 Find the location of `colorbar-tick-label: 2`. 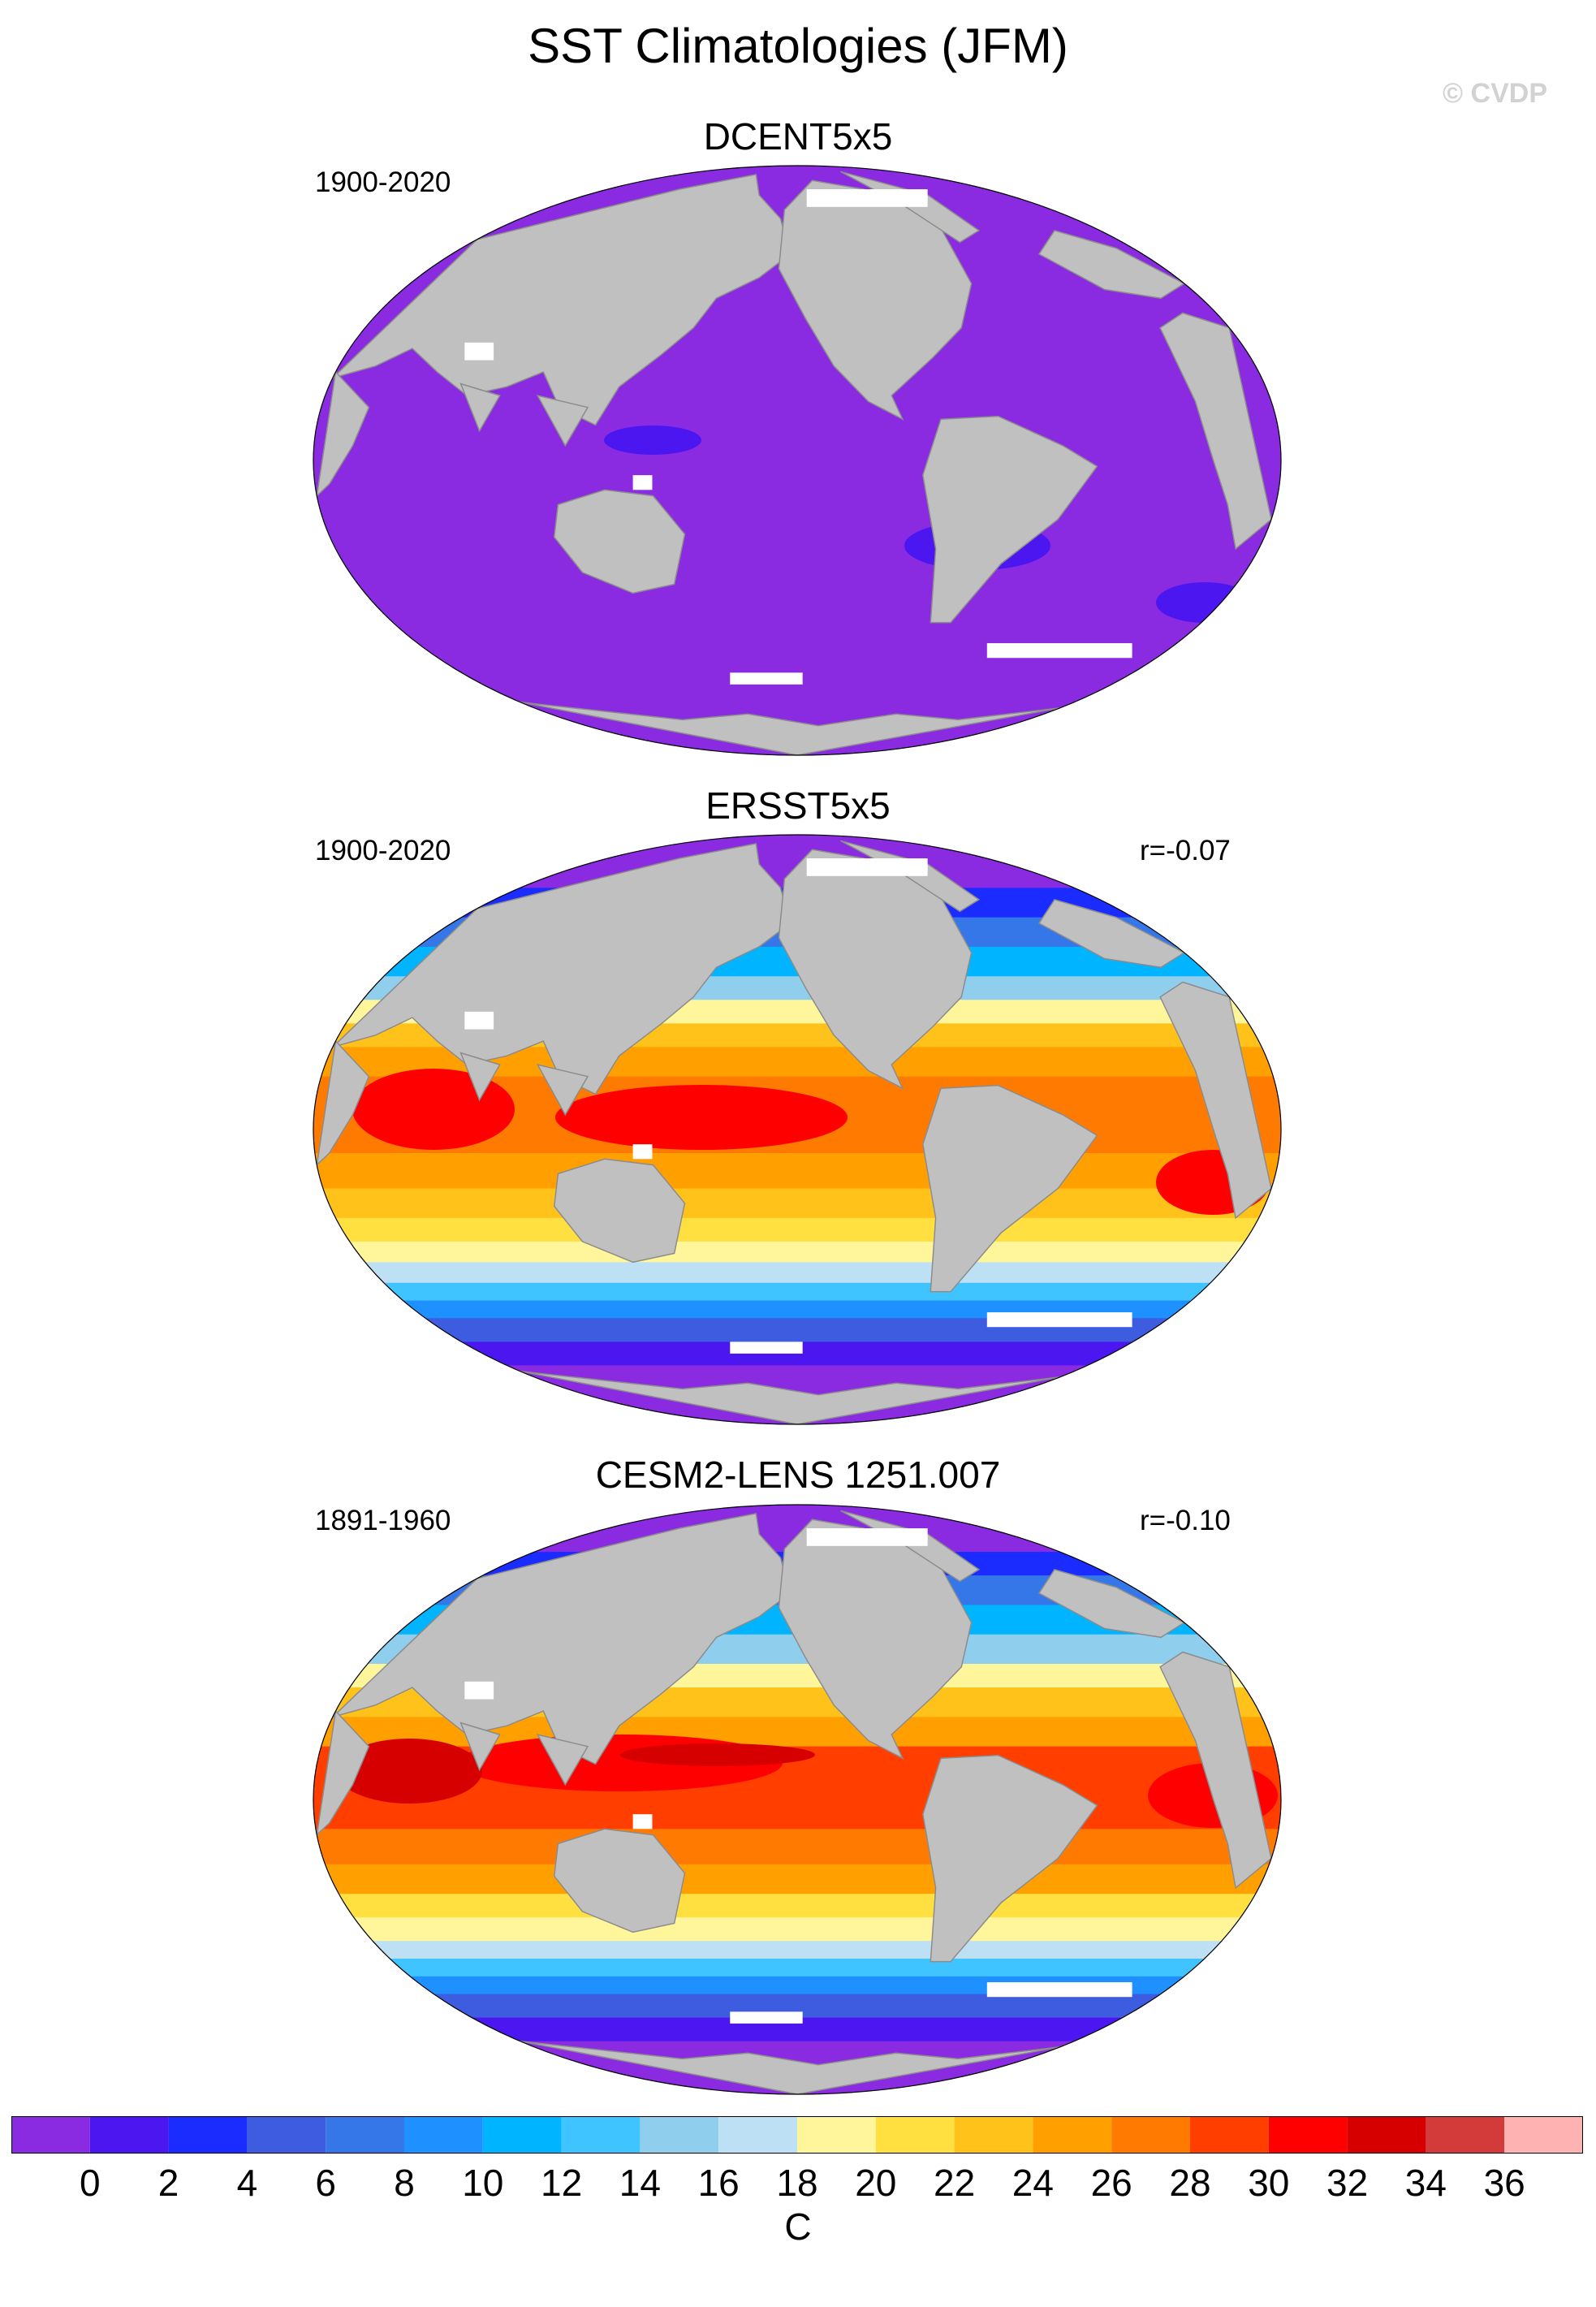

colorbar-tick-label: 2 is located at coordinates (168, 2183).